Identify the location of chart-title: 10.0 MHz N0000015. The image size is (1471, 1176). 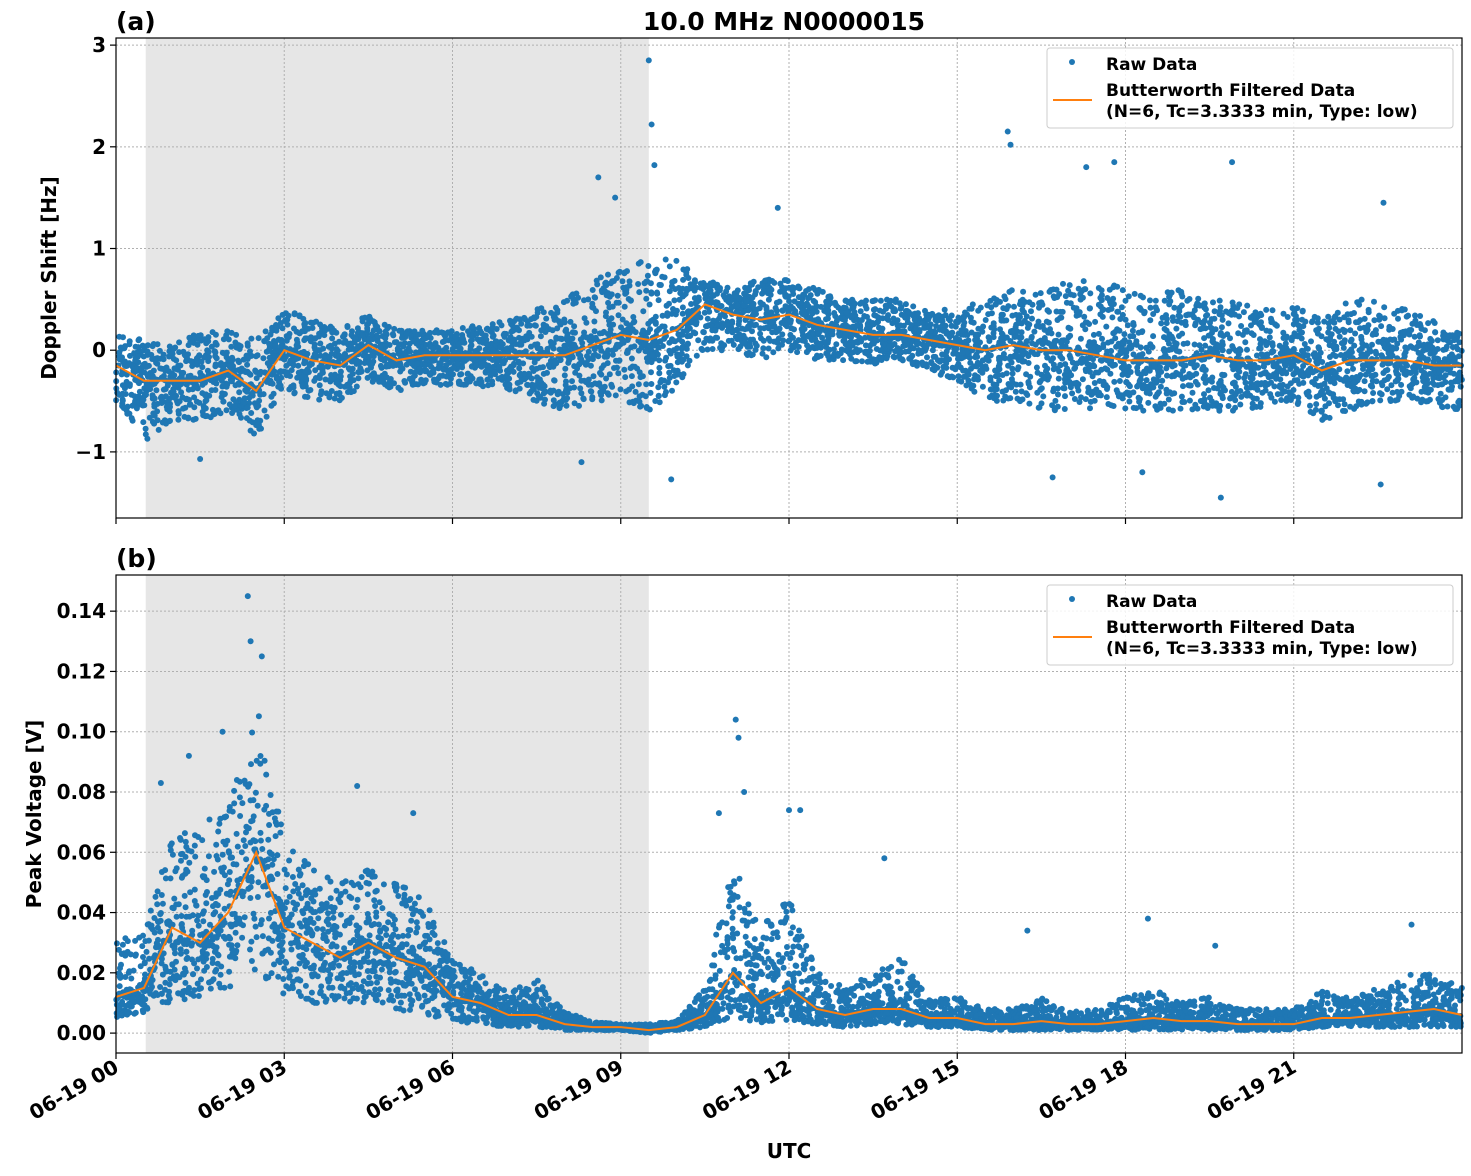
(784, 21).